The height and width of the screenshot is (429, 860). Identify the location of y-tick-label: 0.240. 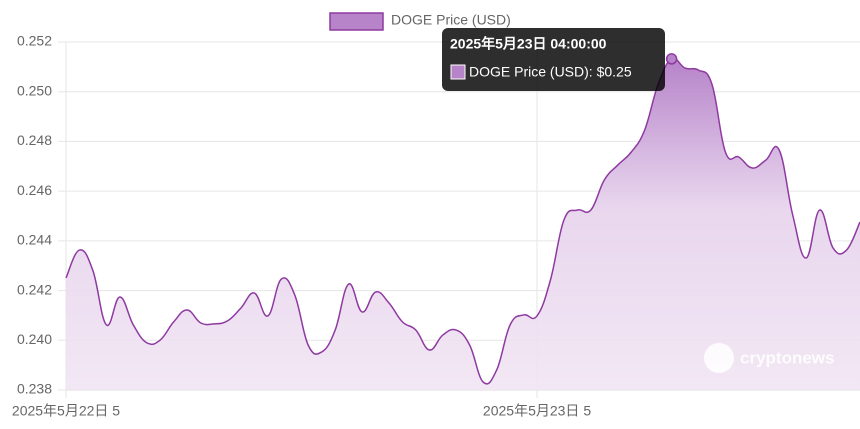
(34, 339).